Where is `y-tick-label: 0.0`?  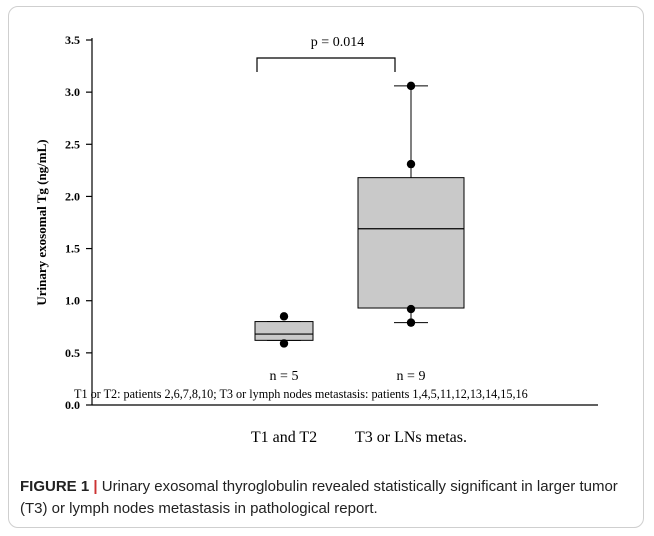
y-tick-label: 0.0 is located at coordinates (72, 405).